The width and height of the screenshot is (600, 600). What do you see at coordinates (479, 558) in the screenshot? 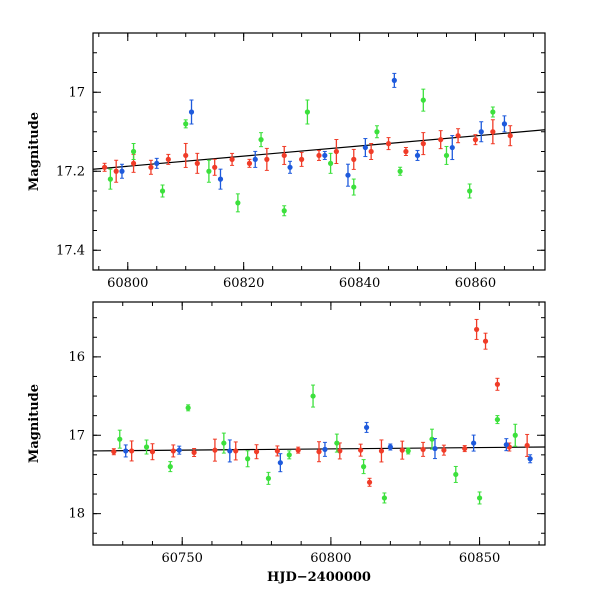
I see `x-tick-label: 60850` at bounding box center [479, 558].